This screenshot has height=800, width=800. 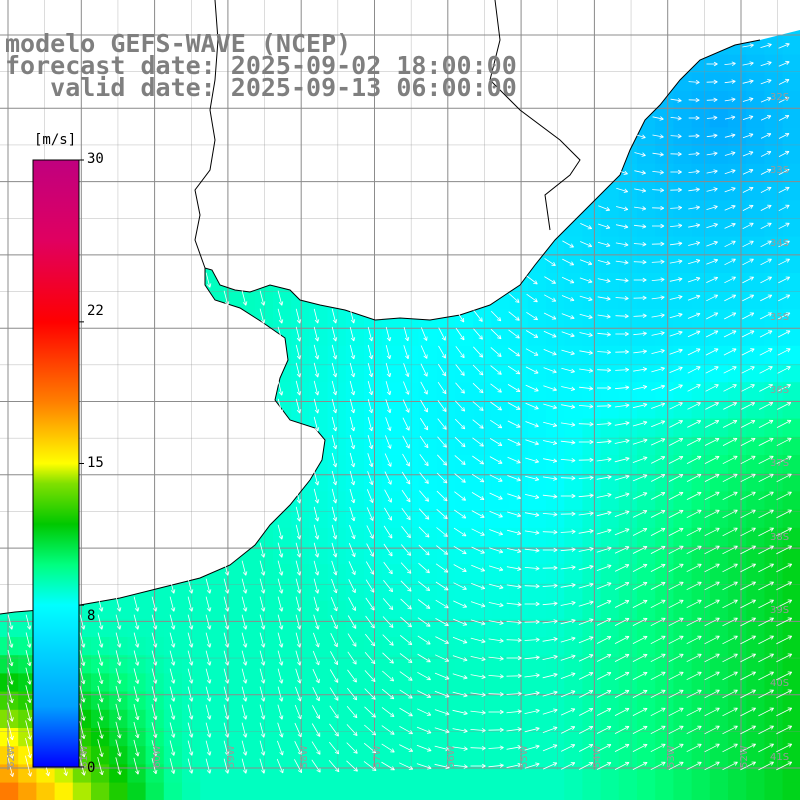 I want to click on colorbar-tick-22: 22, so click(x=95, y=311).